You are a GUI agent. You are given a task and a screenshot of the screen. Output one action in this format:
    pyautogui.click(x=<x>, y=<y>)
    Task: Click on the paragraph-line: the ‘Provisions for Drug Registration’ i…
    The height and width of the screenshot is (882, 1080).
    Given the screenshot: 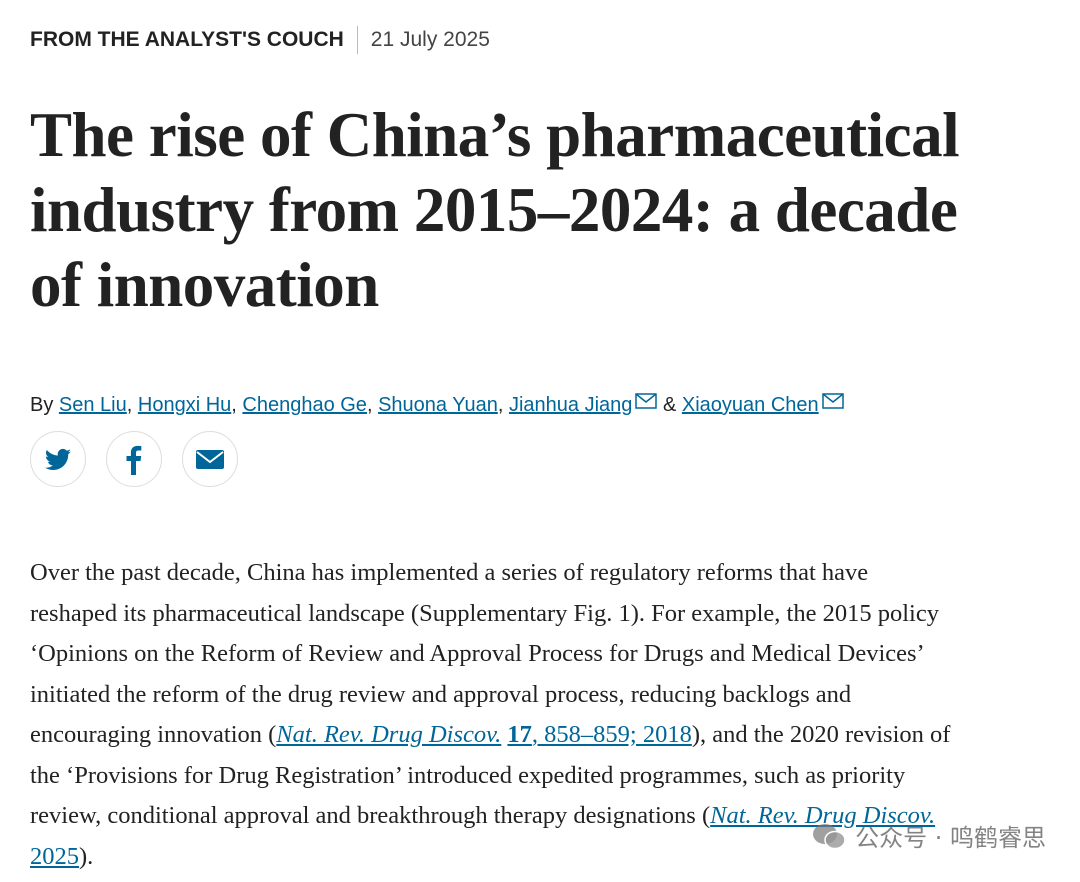 What is the action you would take?
    pyautogui.click(x=490, y=776)
    